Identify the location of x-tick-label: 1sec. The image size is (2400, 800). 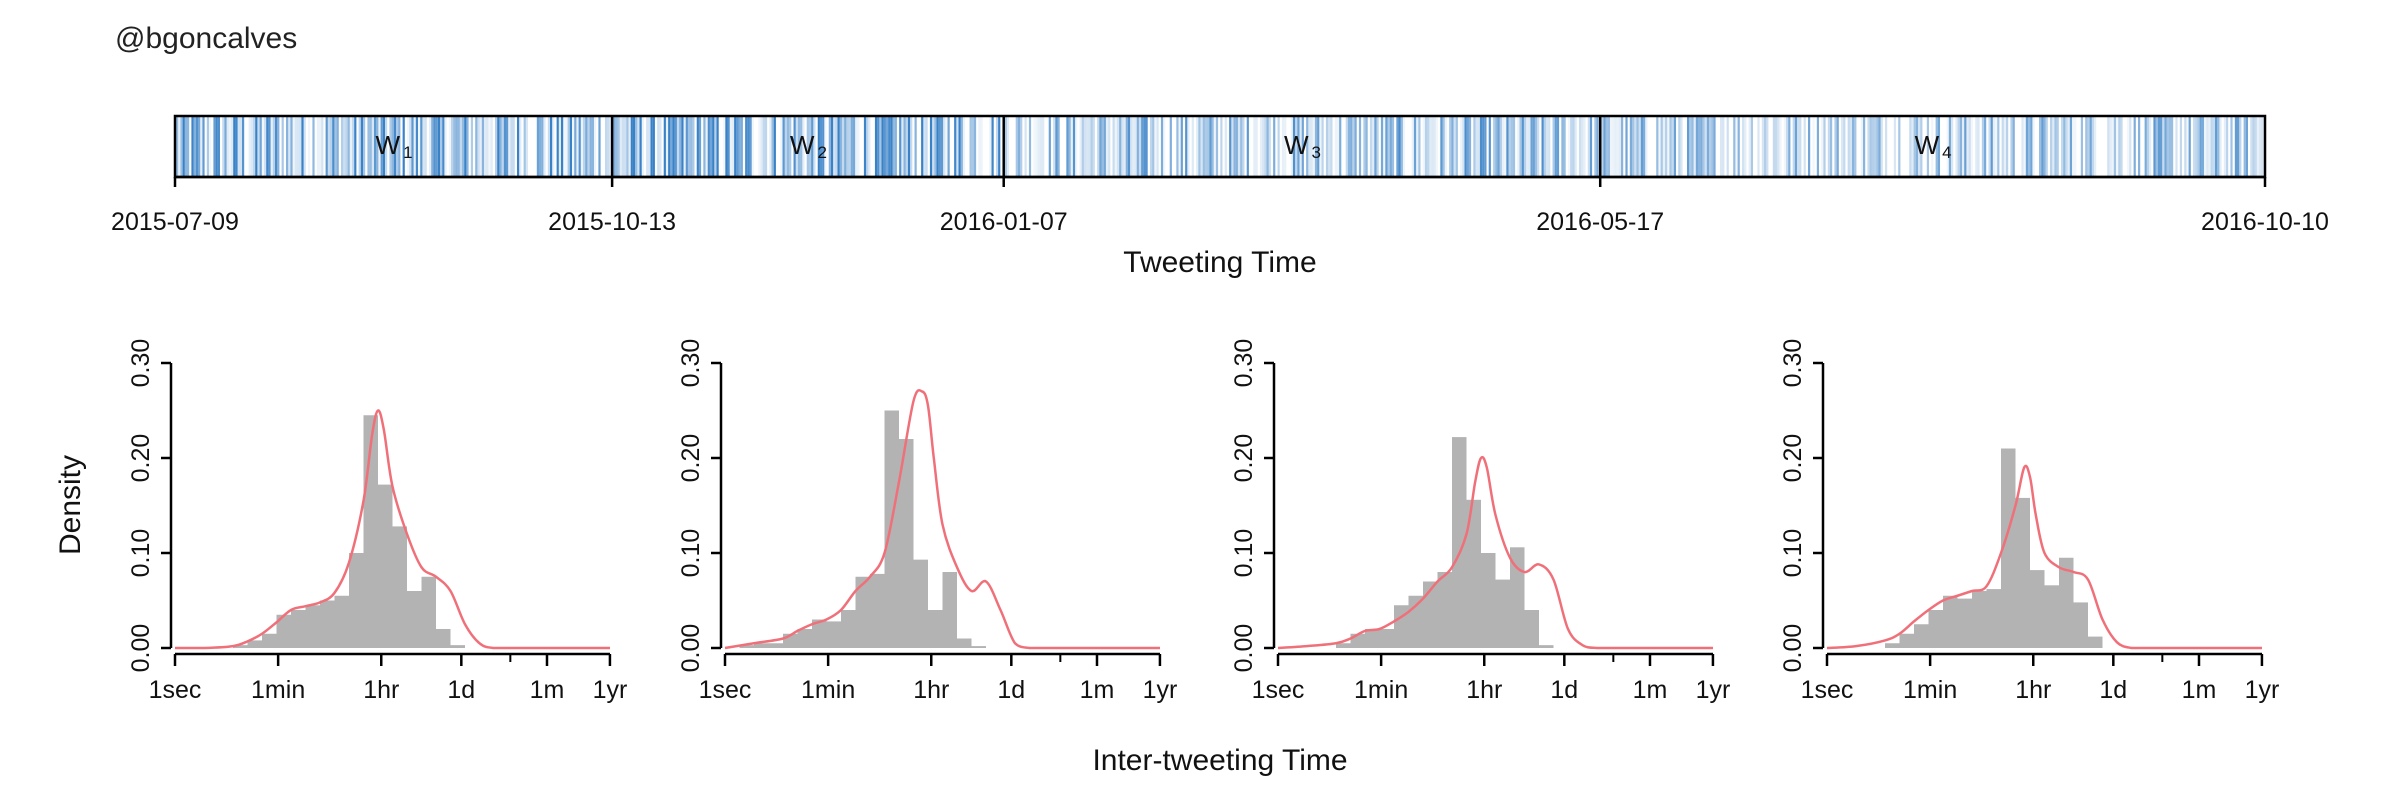
(1278, 690).